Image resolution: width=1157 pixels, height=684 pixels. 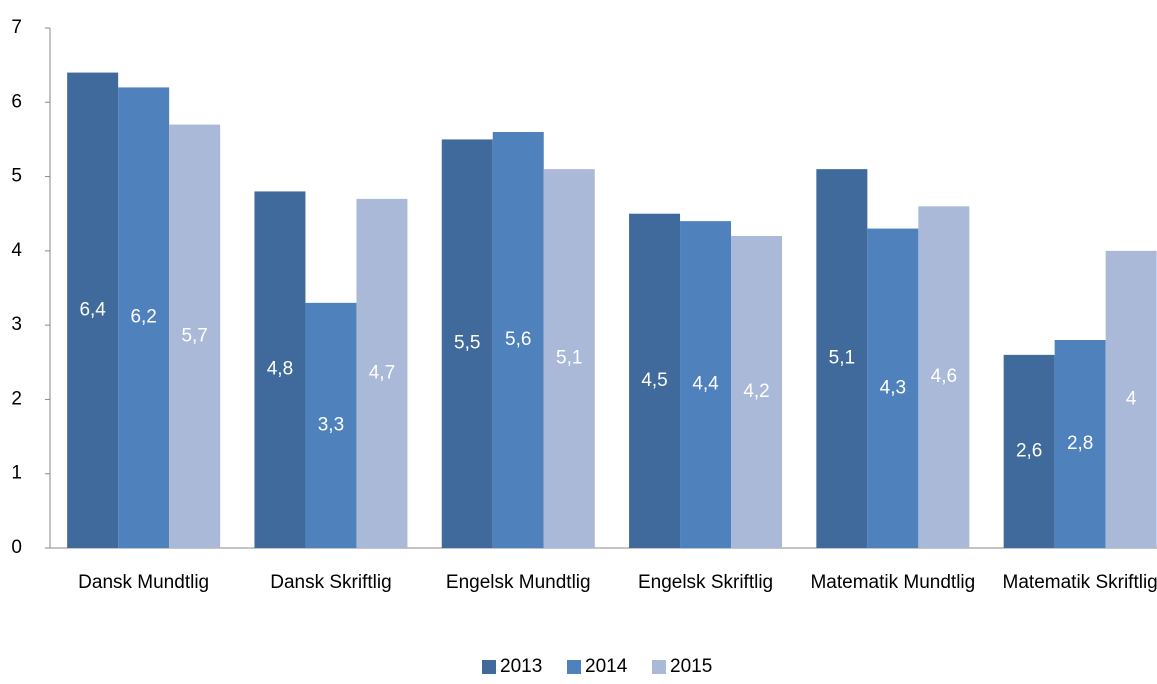 I want to click on y-tick-label: 2, so click(x=16, y=398).